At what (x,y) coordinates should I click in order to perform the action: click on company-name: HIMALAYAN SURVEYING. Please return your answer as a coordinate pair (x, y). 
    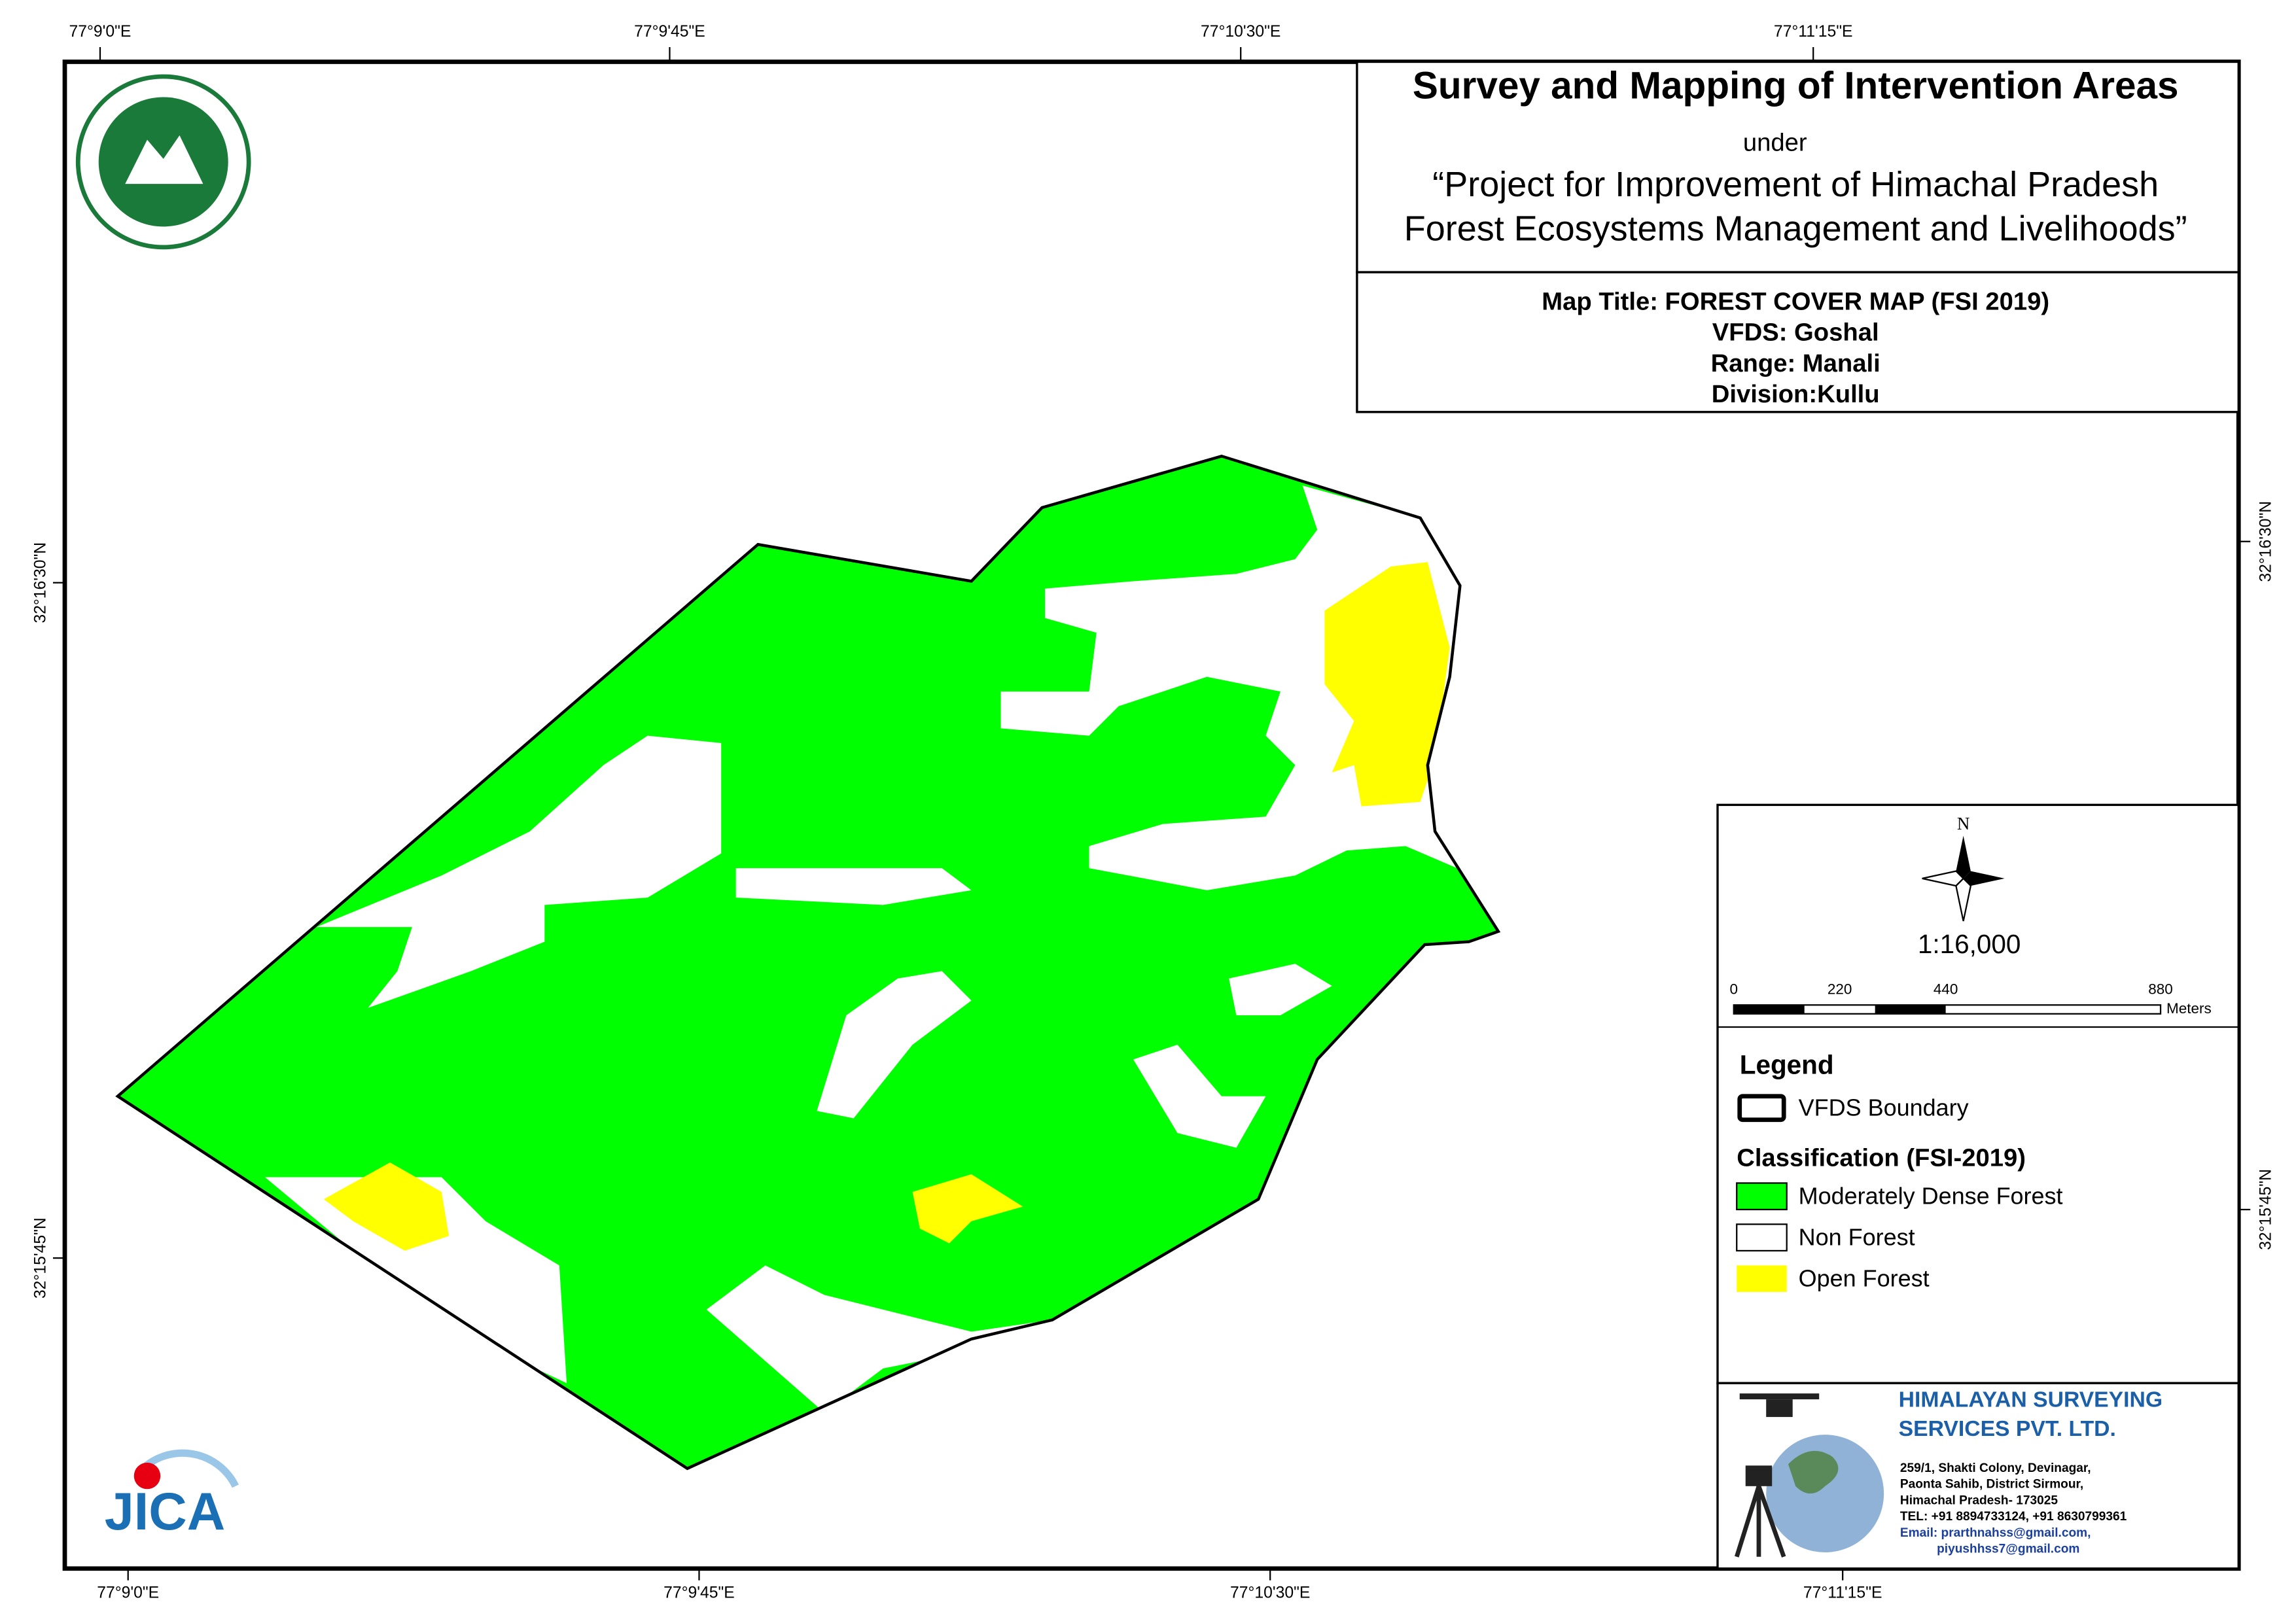
    Looking at the image, I should click on (2031, 1400).